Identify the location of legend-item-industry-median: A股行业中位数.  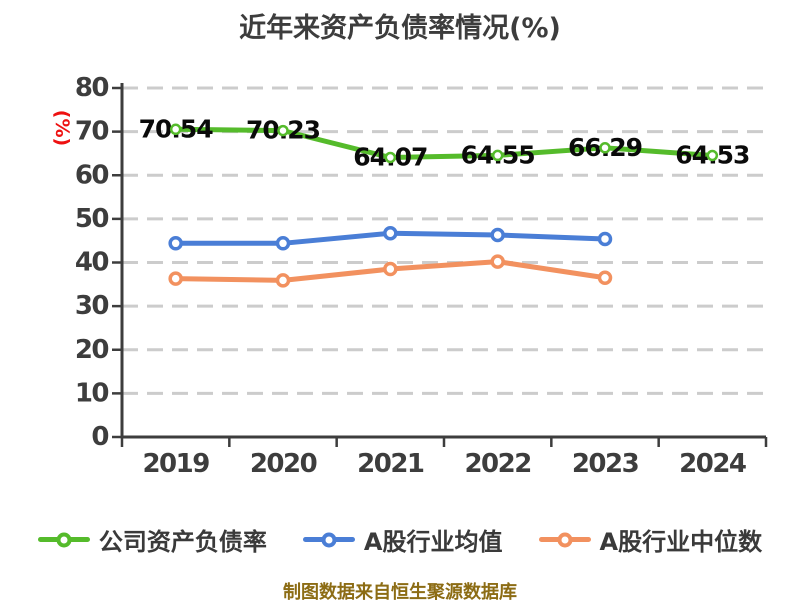
(650, 539).